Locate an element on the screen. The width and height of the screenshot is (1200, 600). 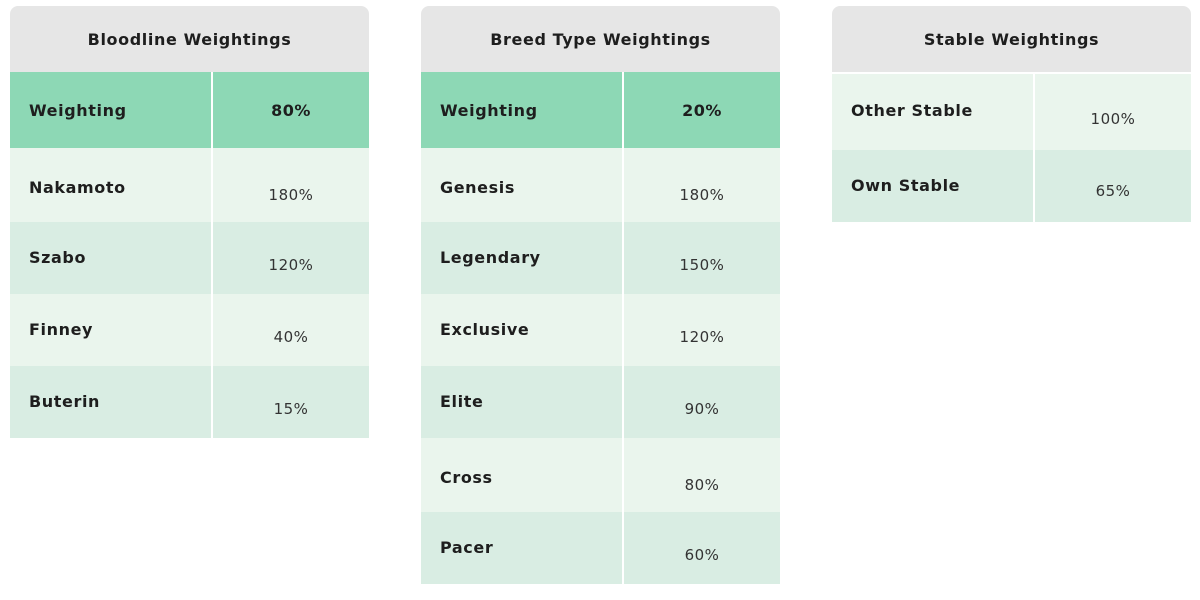
row-label: Pacer is located at coordinates (522, 548).